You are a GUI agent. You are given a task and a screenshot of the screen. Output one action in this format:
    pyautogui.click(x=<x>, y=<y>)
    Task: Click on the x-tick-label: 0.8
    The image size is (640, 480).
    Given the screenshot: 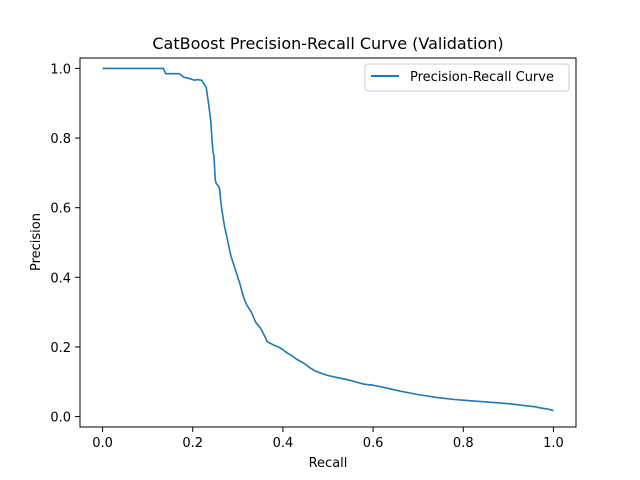 What is the action you would take?
    pyautogui.click(x=463, y=443)
    